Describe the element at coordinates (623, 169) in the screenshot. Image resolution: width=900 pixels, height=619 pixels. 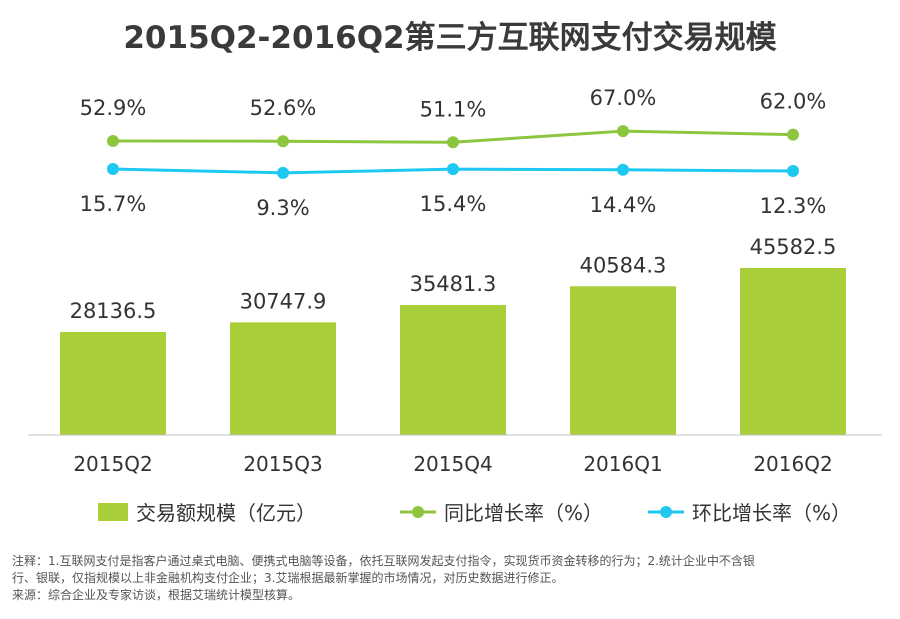
I see `qoq-point-2016Q1` at that location.